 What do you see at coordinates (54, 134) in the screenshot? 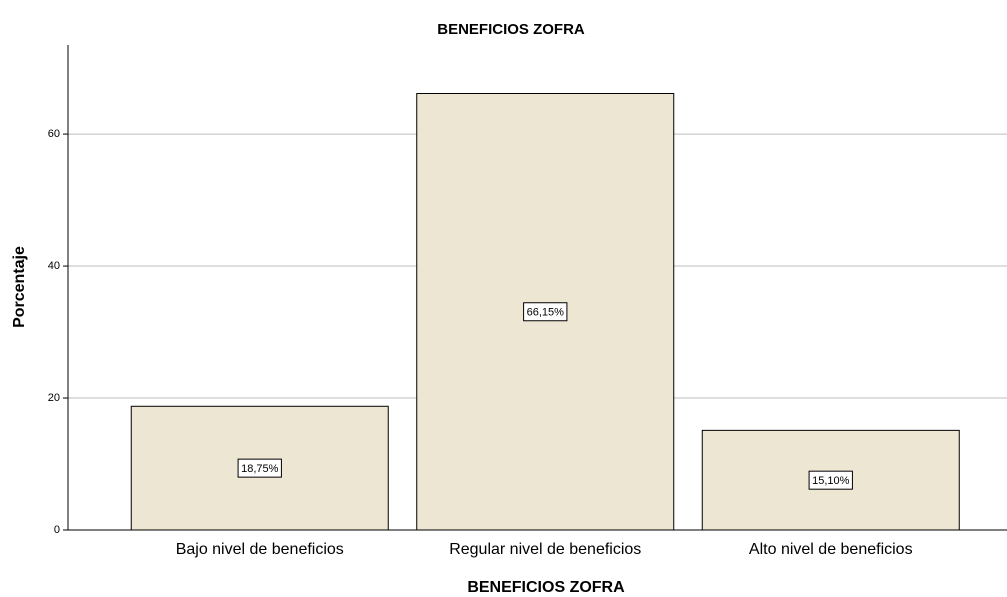
I see `y-tick-label: 60` at bounding box center [54, 134].